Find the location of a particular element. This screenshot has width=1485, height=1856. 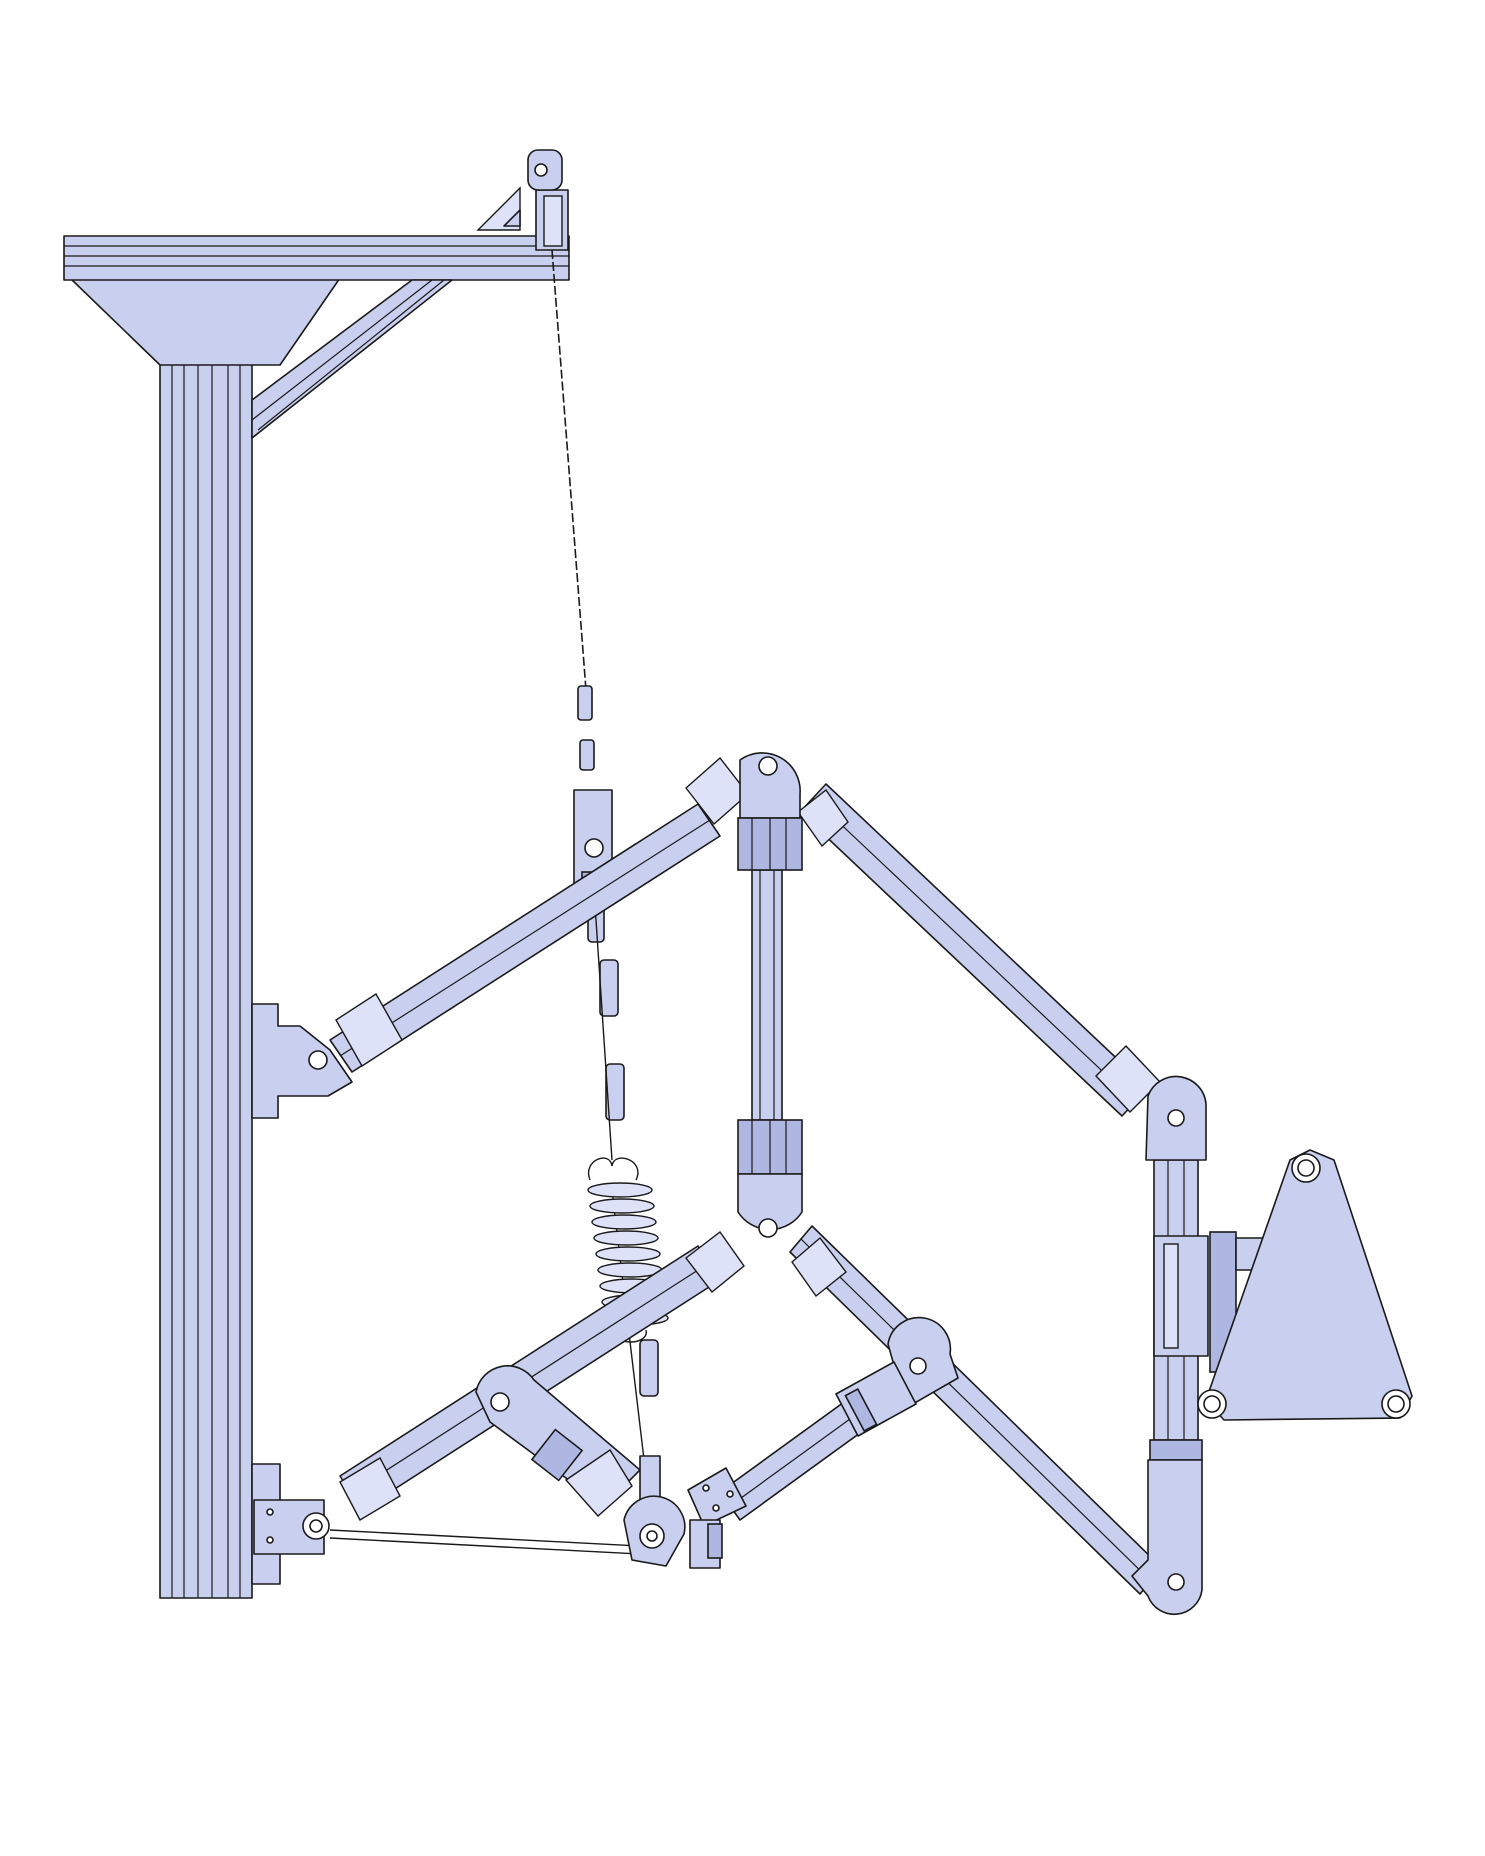

top-crossbar is located at coordinates (316, 258).